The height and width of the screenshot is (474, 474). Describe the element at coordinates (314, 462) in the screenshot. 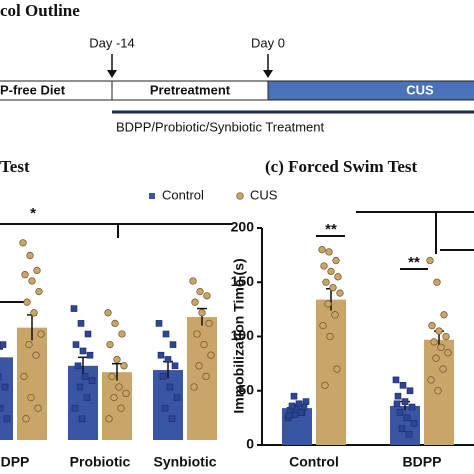

I see `x-tick-label: Control` at that location.